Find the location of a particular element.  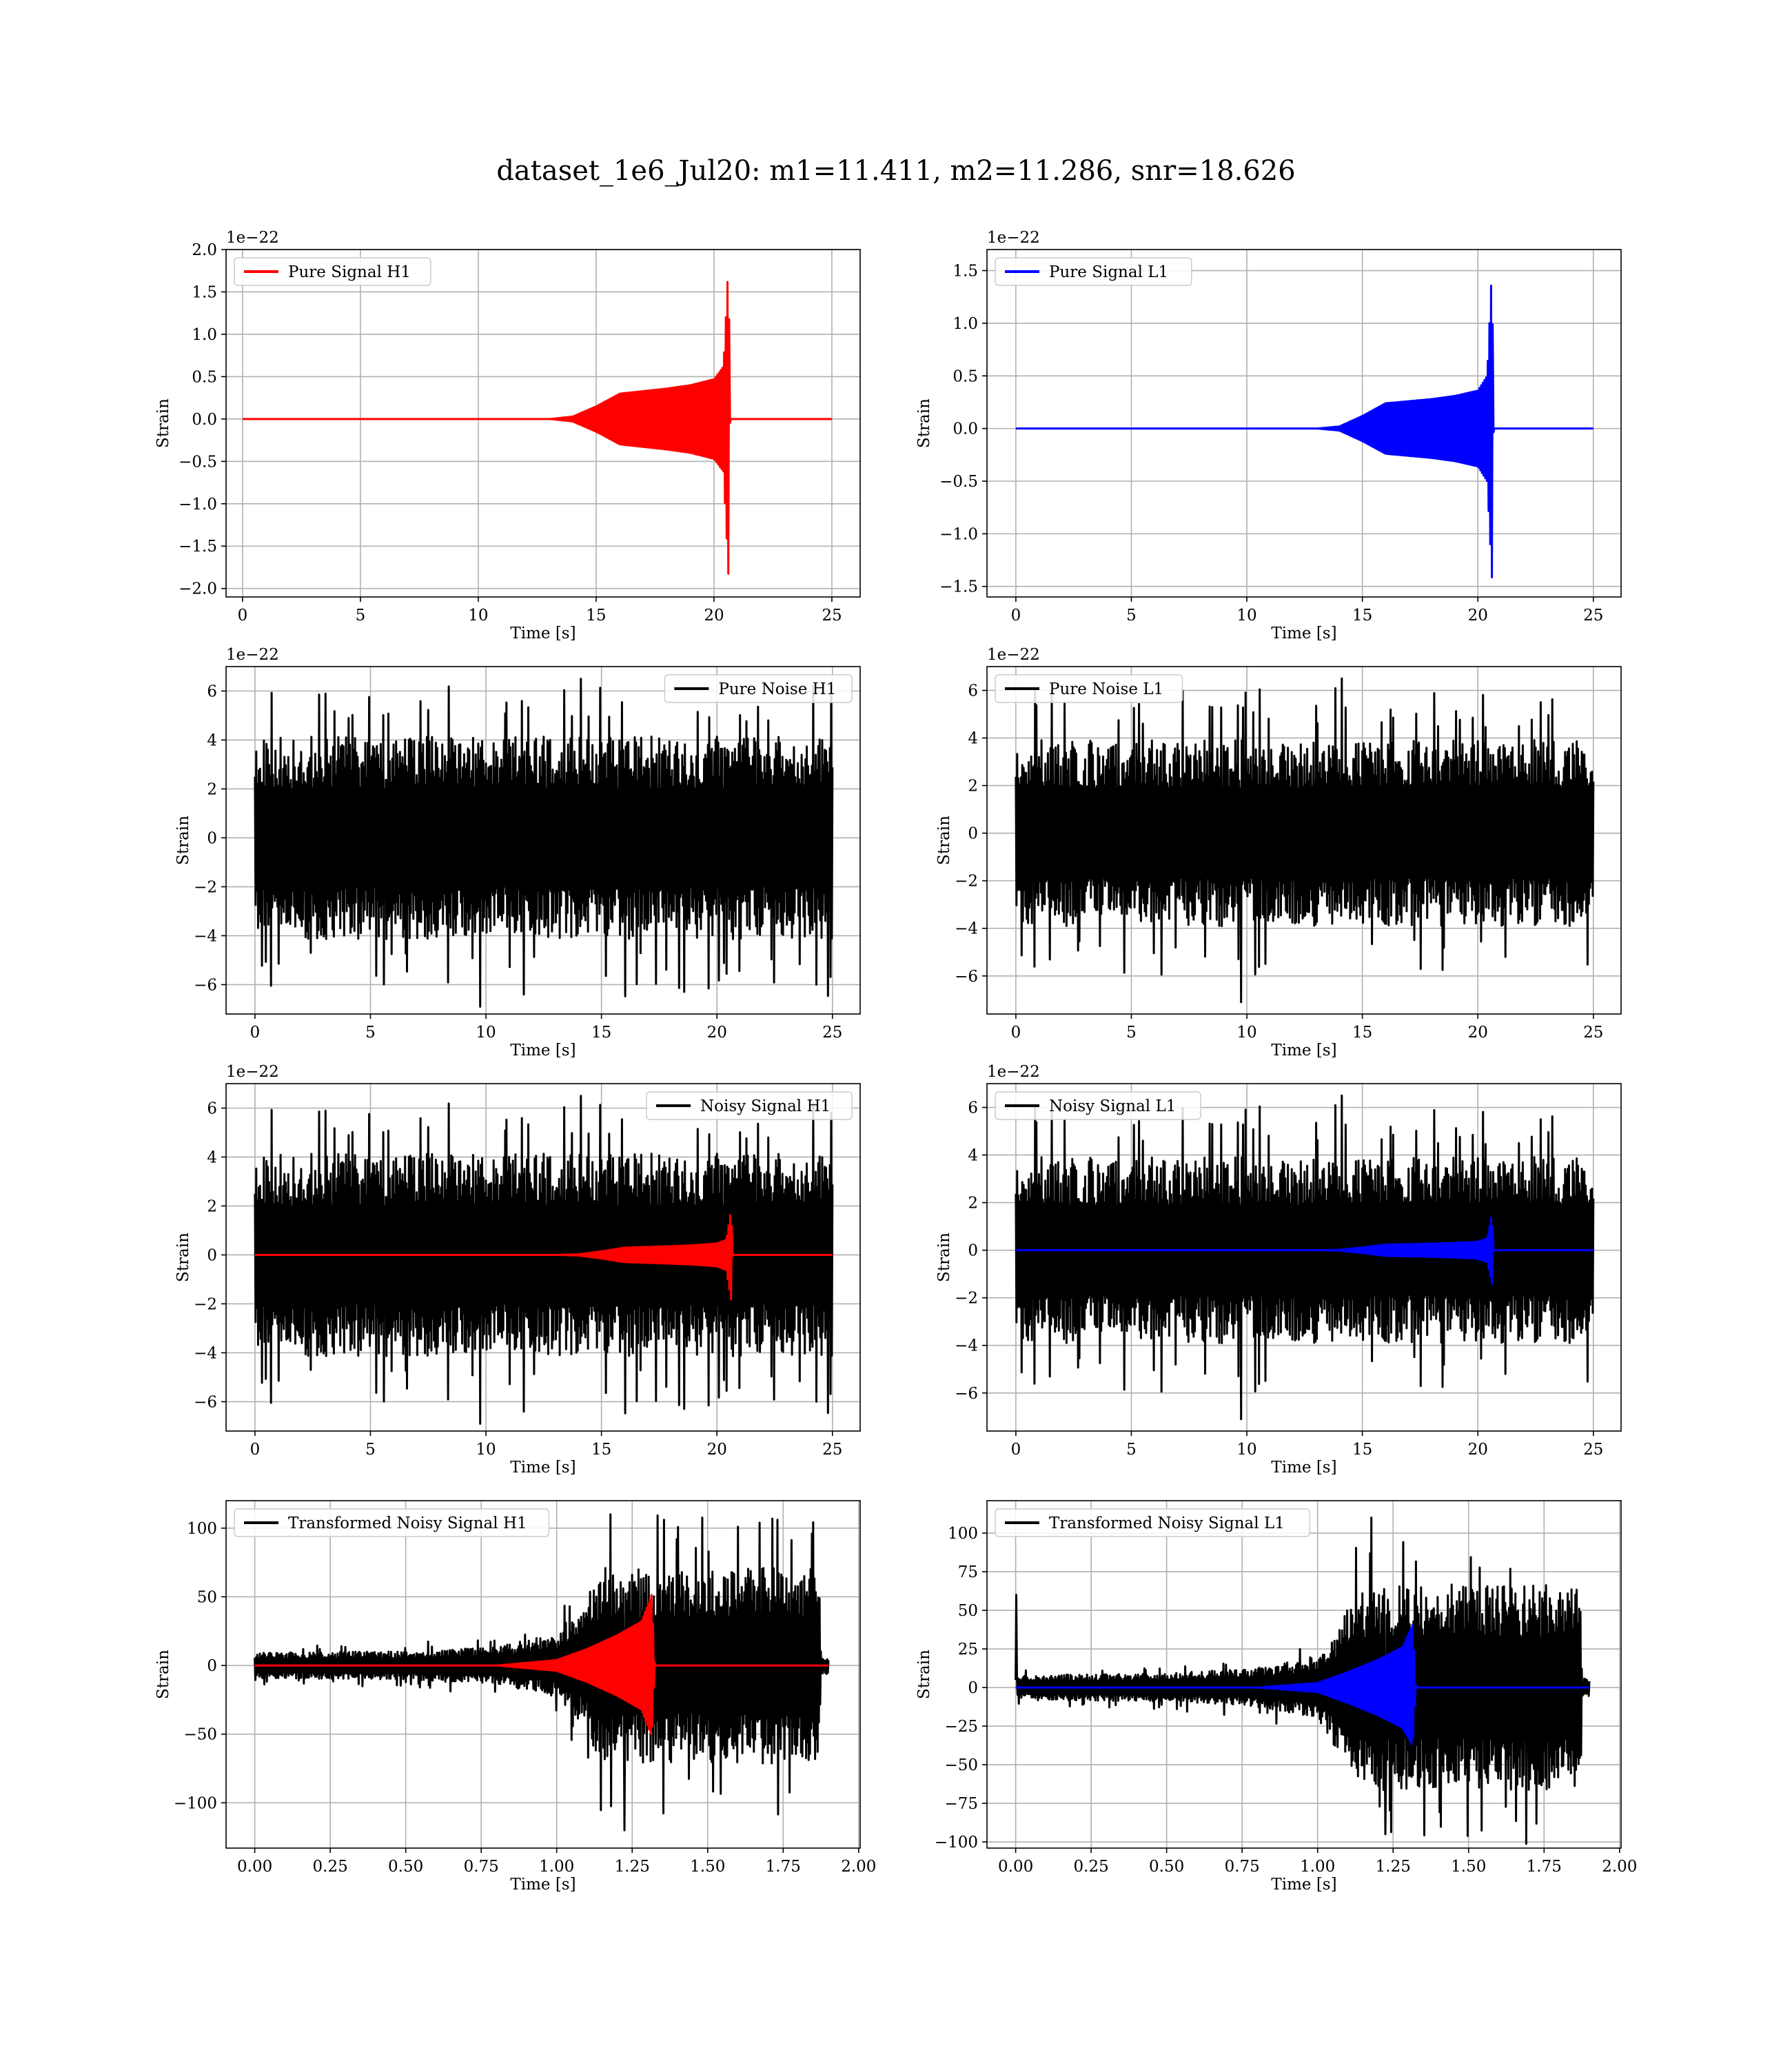

legend: Transformed Noisy Signal H1 is located at coordinates (392, 1522).